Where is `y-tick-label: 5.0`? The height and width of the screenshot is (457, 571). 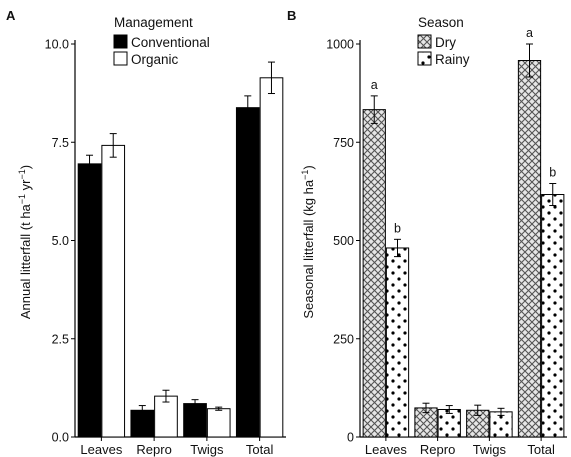
y-tick-label: 5.0 is located at coordinates (60, 241).